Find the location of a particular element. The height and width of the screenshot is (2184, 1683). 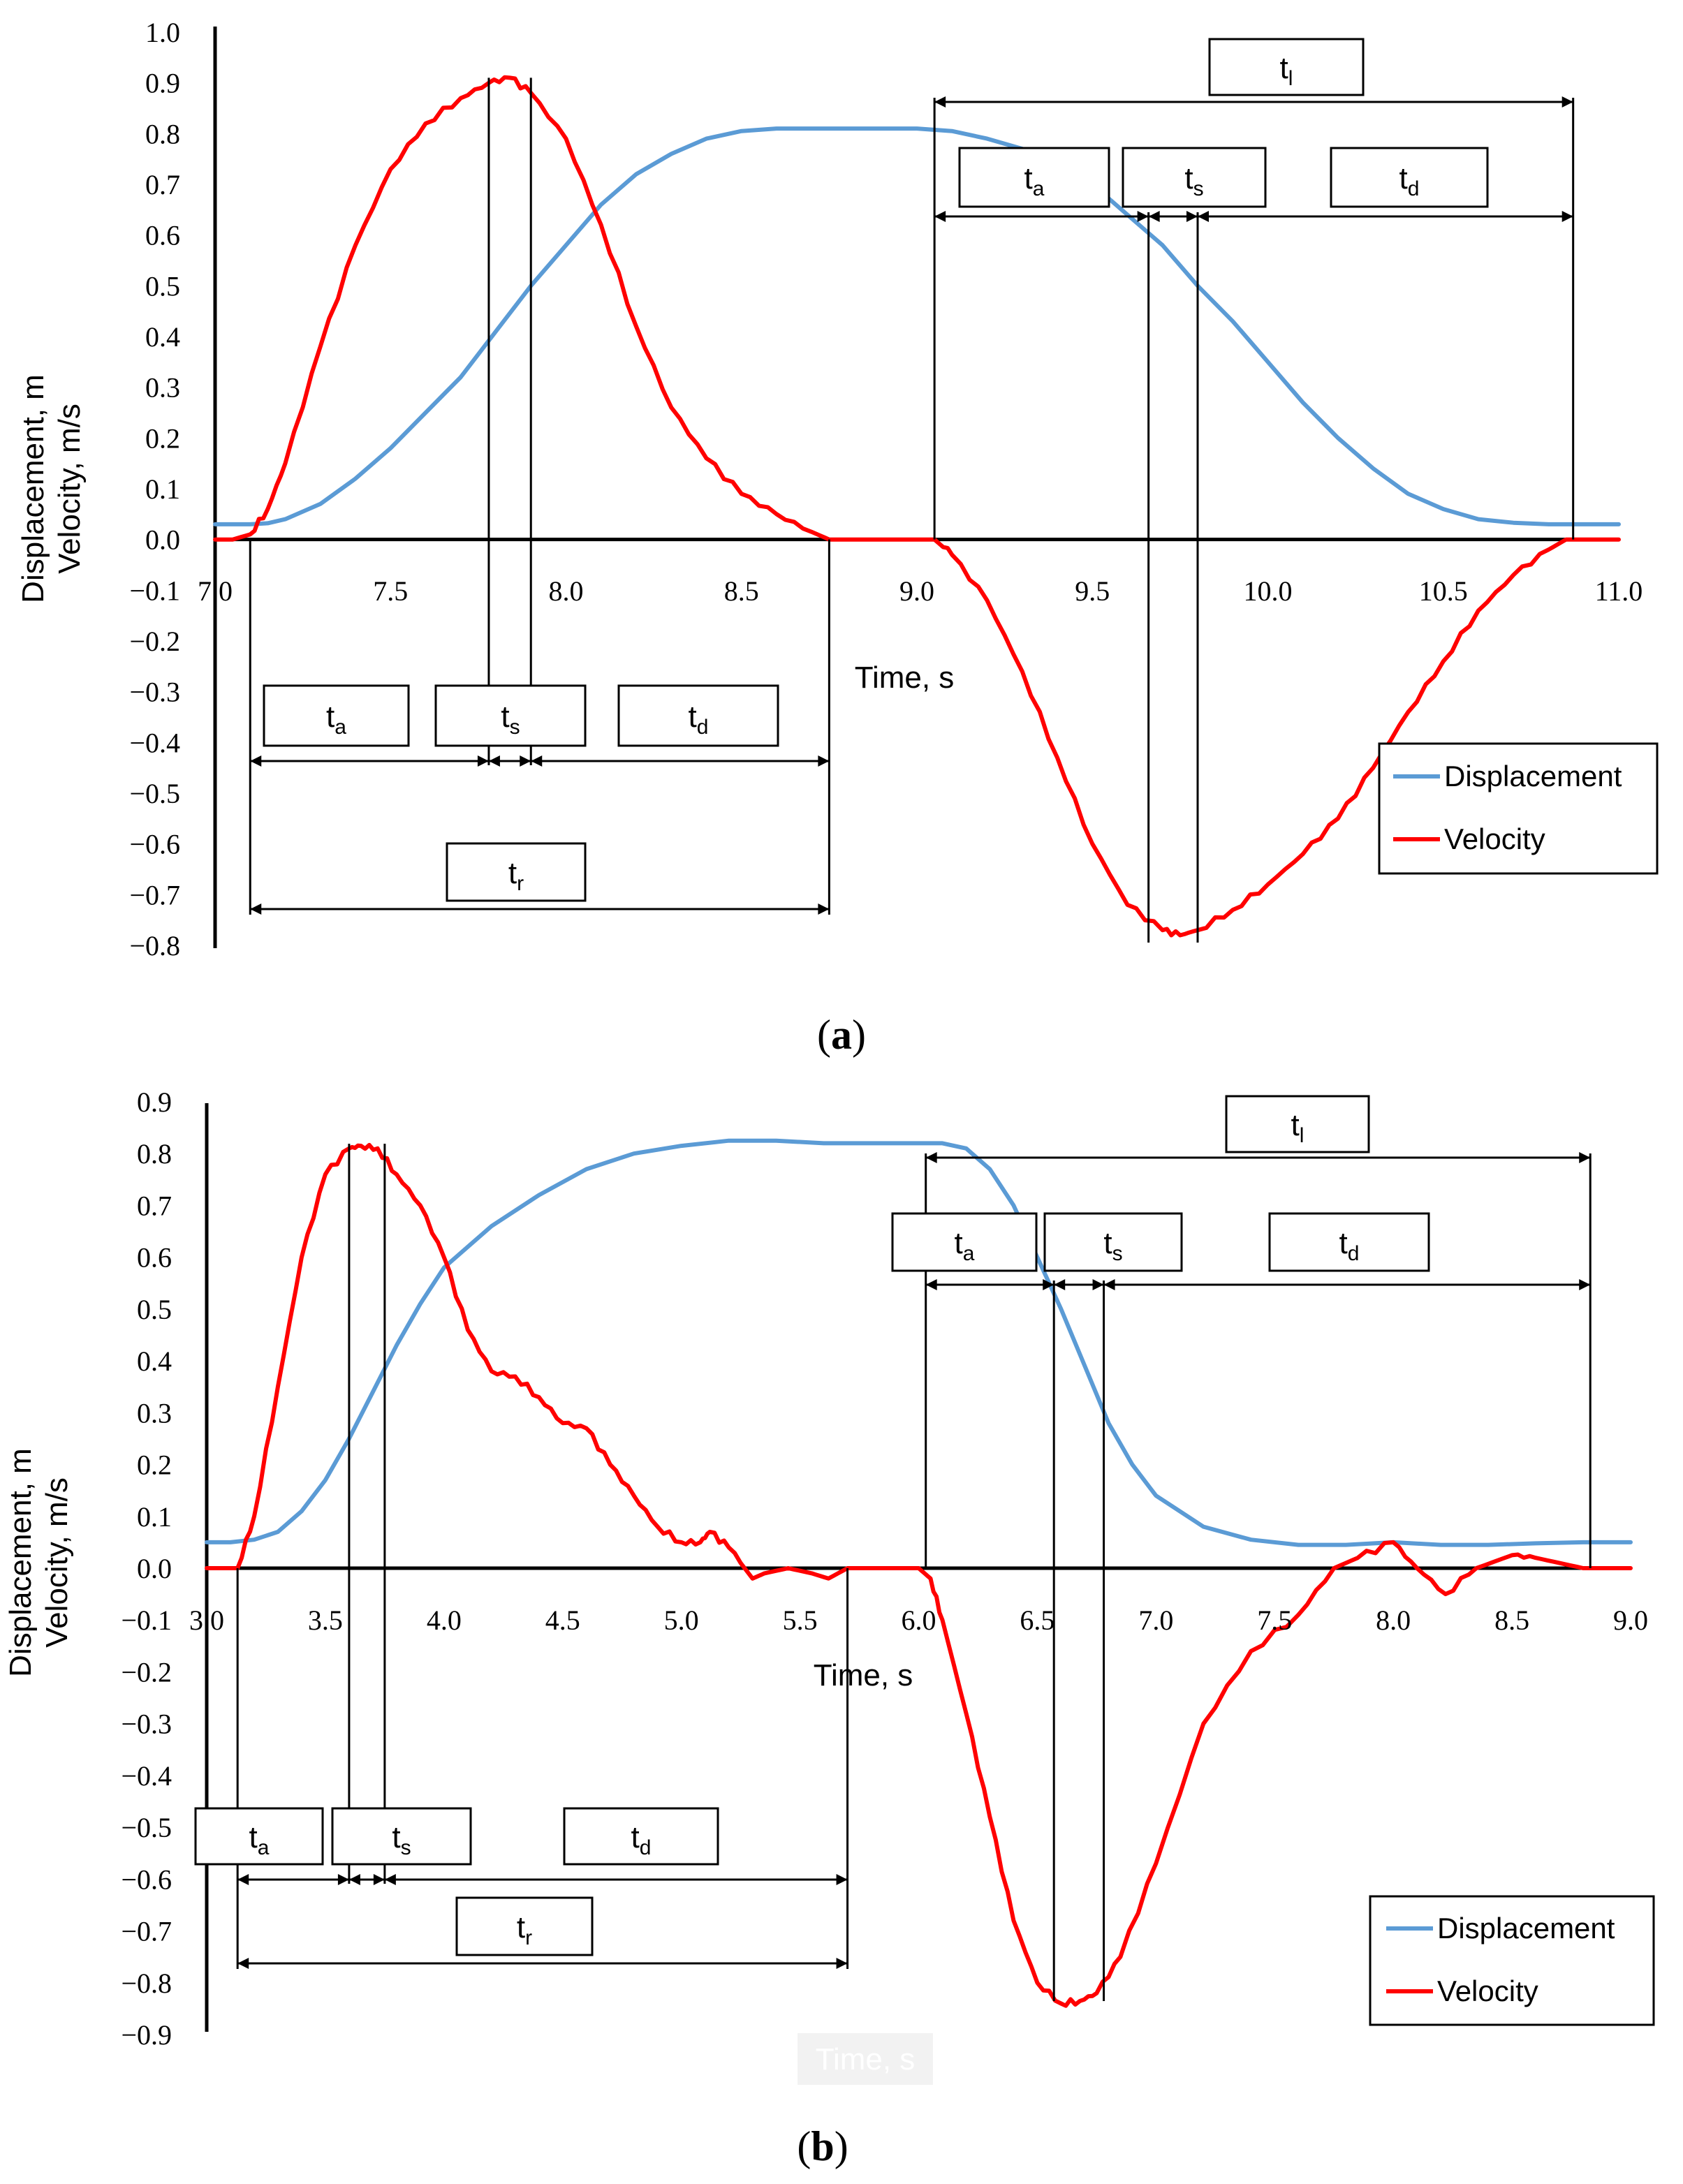

a-rise-ta-label-box is located at coordinates (336, 715).